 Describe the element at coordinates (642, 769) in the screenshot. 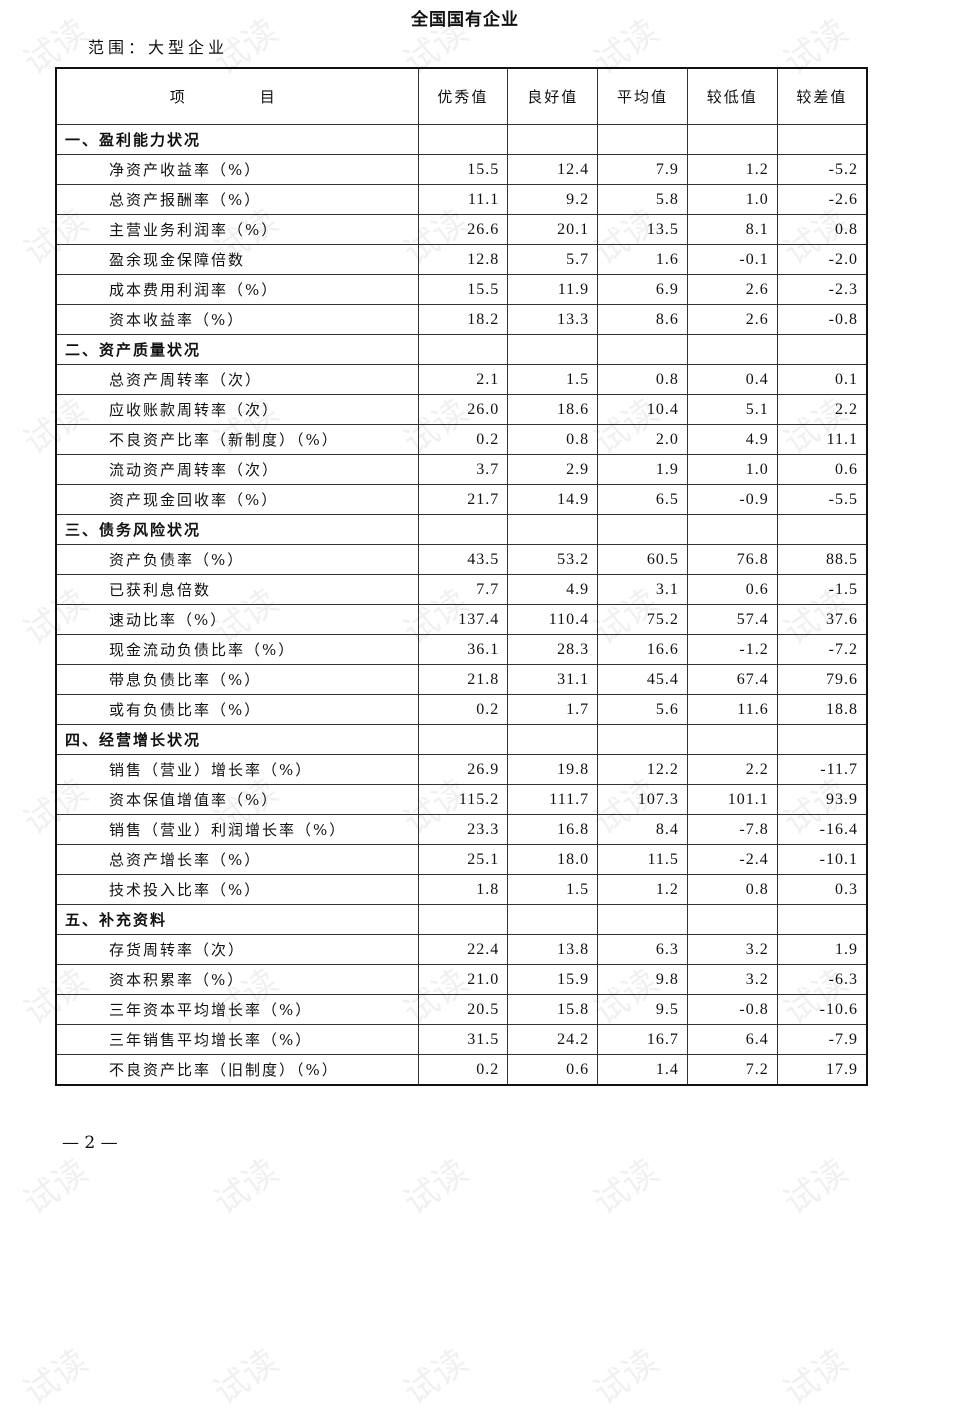

I see `value-cell: 12.2` at that location.